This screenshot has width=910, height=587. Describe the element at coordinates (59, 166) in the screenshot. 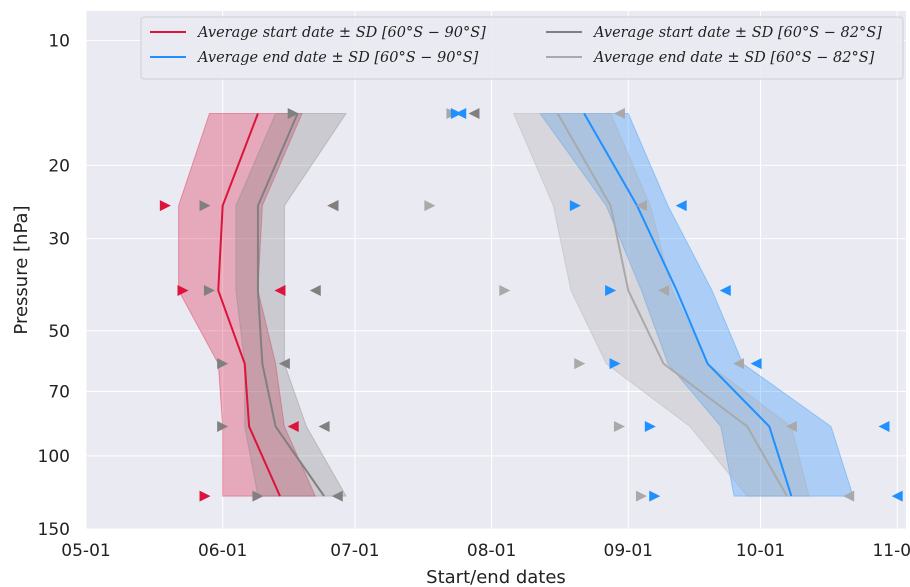

I see `y-tick-label: 20` at that location.